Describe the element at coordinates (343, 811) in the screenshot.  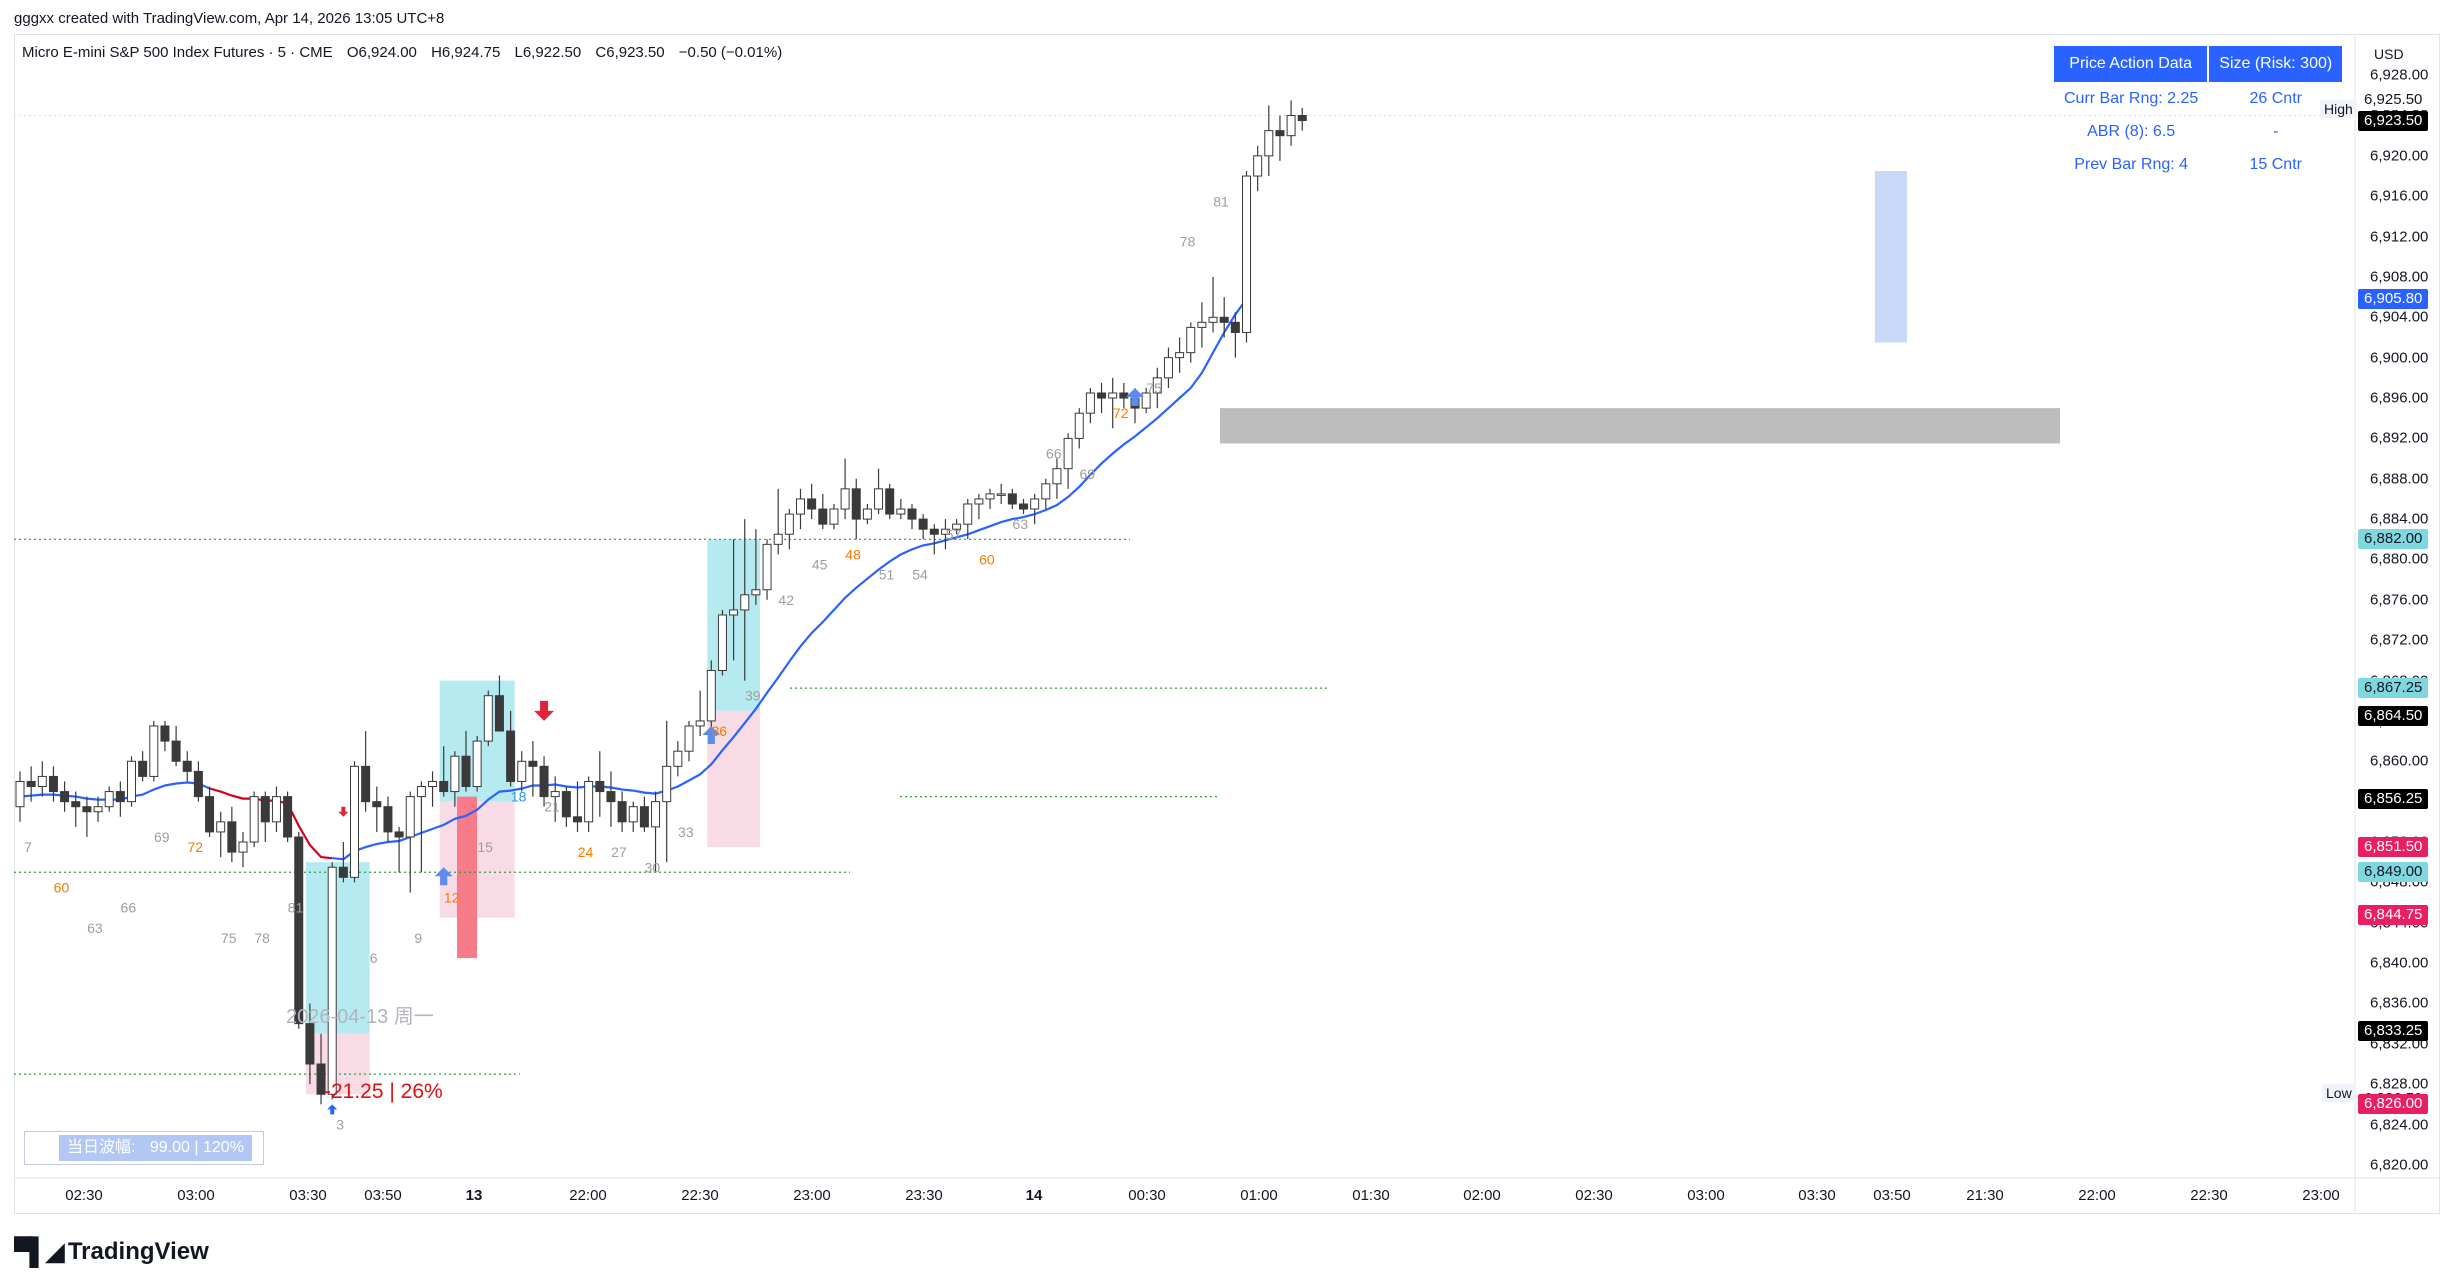
I see `short-entry-arrow-icon` at that location.